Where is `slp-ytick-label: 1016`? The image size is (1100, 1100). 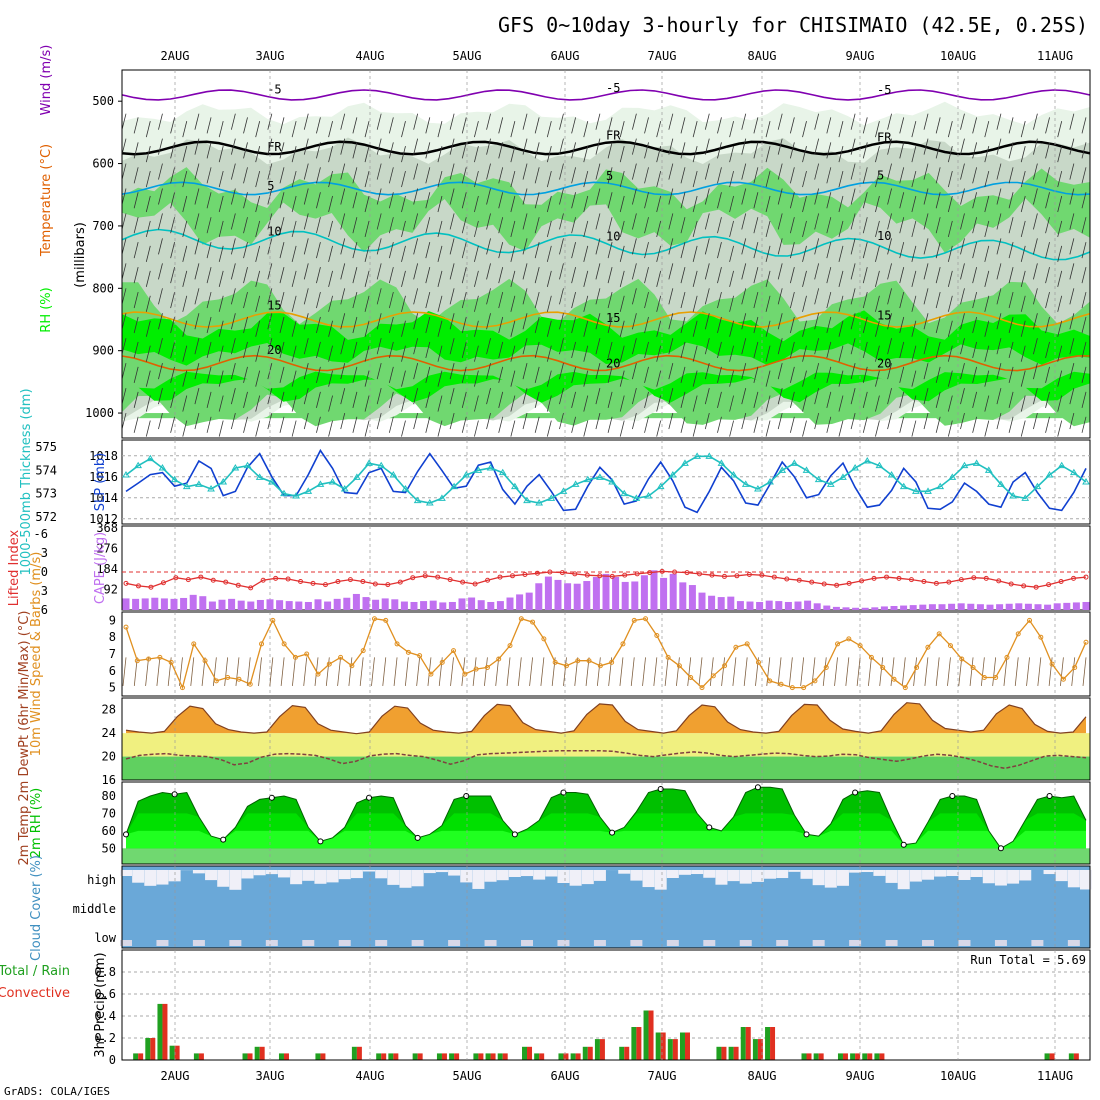
slp-ytick-label: 1016 is located at coordinates (103, 477).